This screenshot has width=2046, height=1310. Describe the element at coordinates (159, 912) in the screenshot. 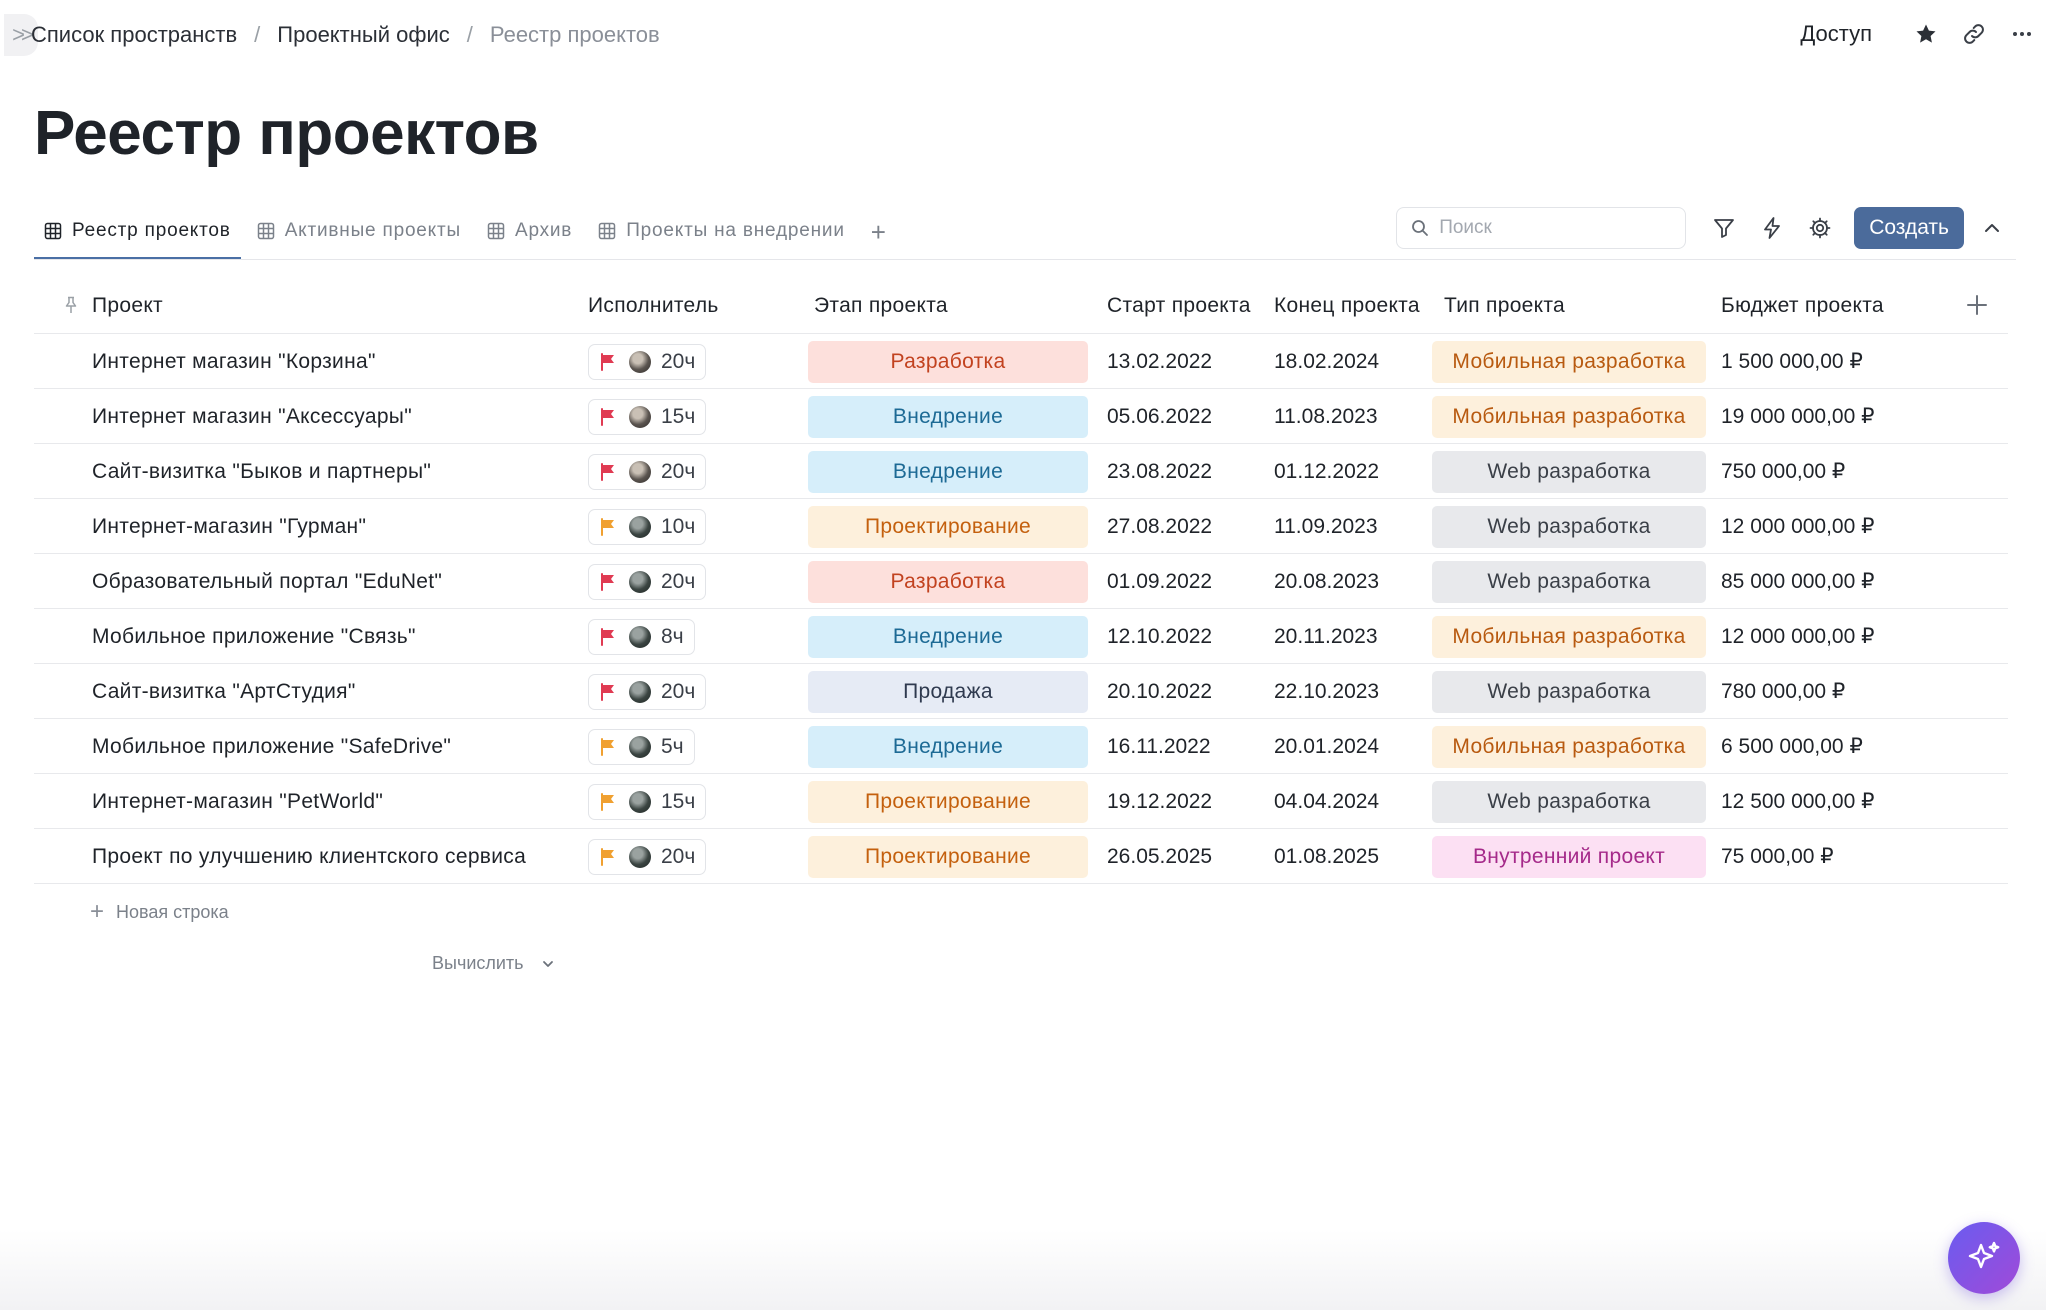

I see `new-row-button: + Новая строка` at that location.